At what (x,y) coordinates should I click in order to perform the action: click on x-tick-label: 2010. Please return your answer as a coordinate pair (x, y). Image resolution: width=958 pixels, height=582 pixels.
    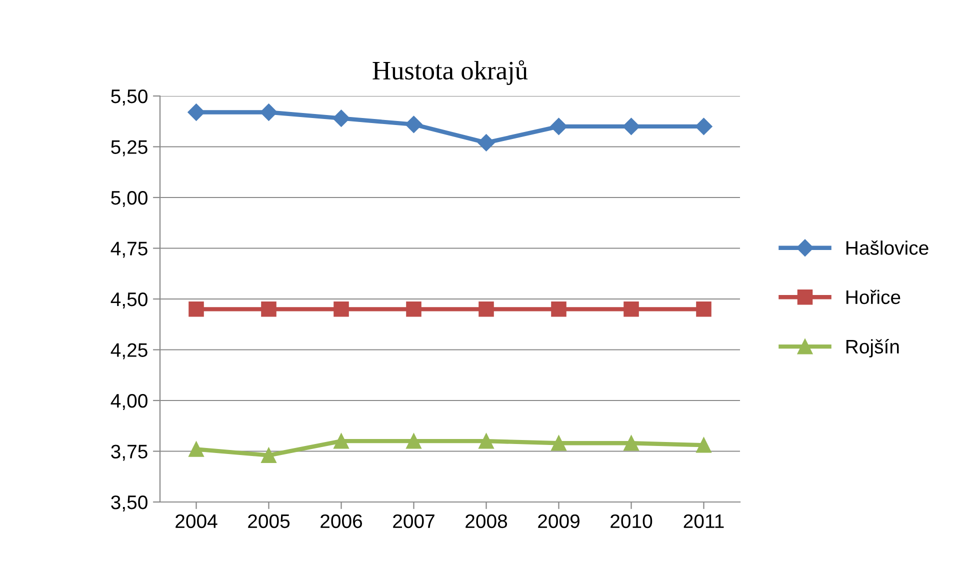
    Looking at the image, I should click on (631, 521).